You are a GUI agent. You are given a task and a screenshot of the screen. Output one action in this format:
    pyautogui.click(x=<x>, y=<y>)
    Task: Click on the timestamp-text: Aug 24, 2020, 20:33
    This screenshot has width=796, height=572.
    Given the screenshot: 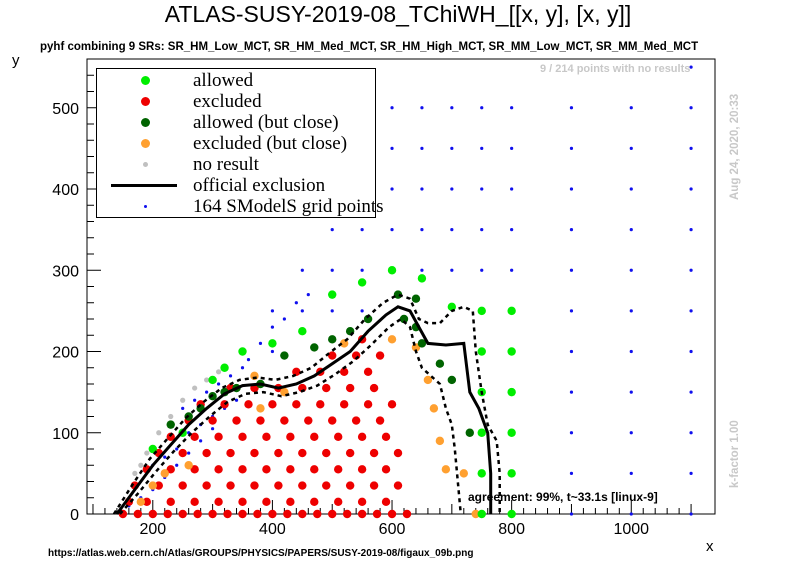 What is the action you would take?
    pyautogui.click(x=735, y=146)
    